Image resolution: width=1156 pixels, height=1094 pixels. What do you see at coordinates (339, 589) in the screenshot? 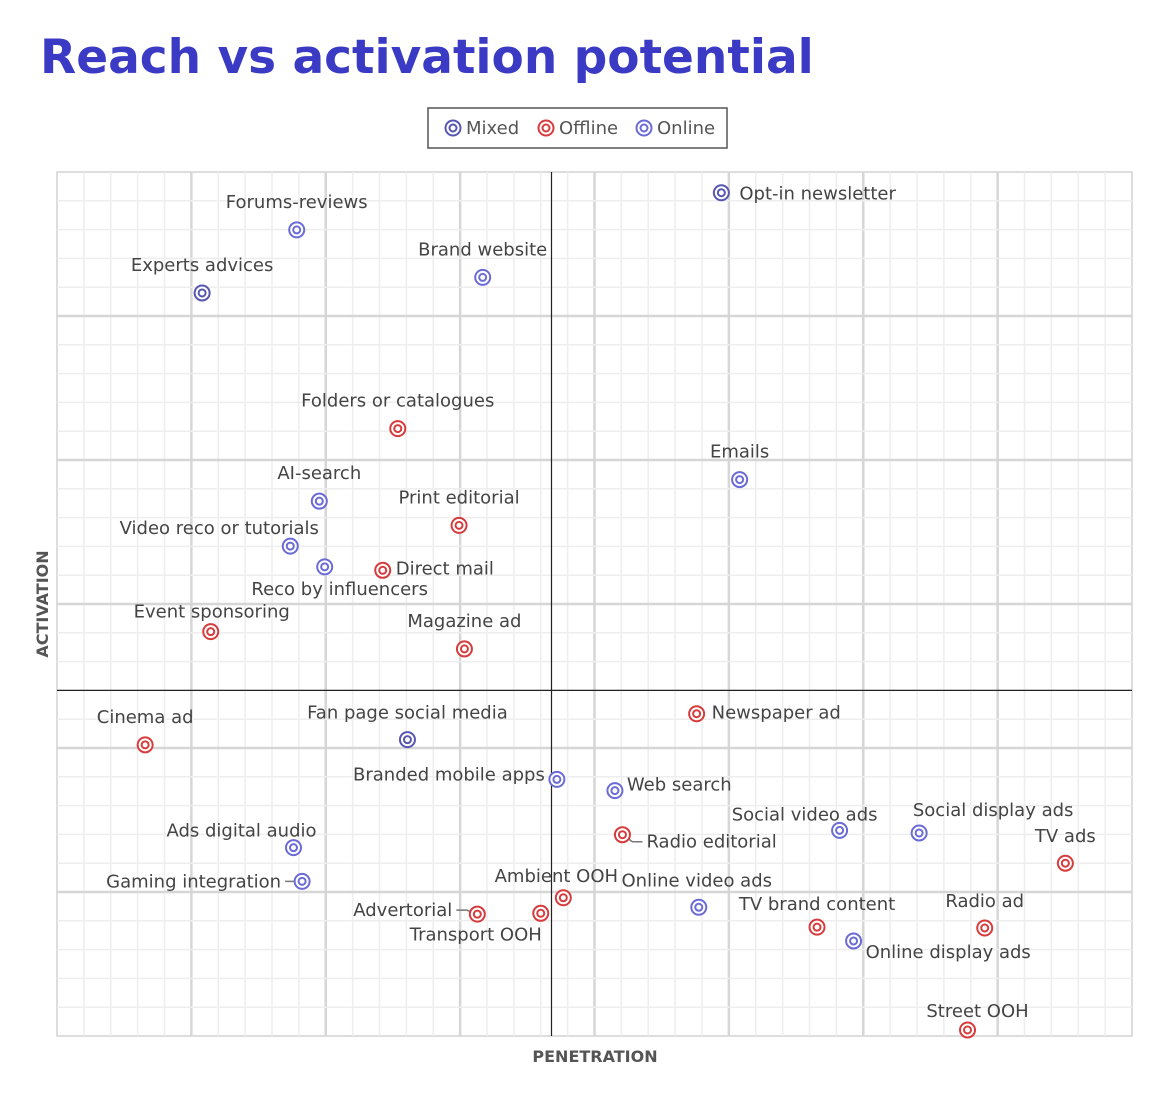
I see `point-label: Reco by influencers` at bounding box center [339, 589].